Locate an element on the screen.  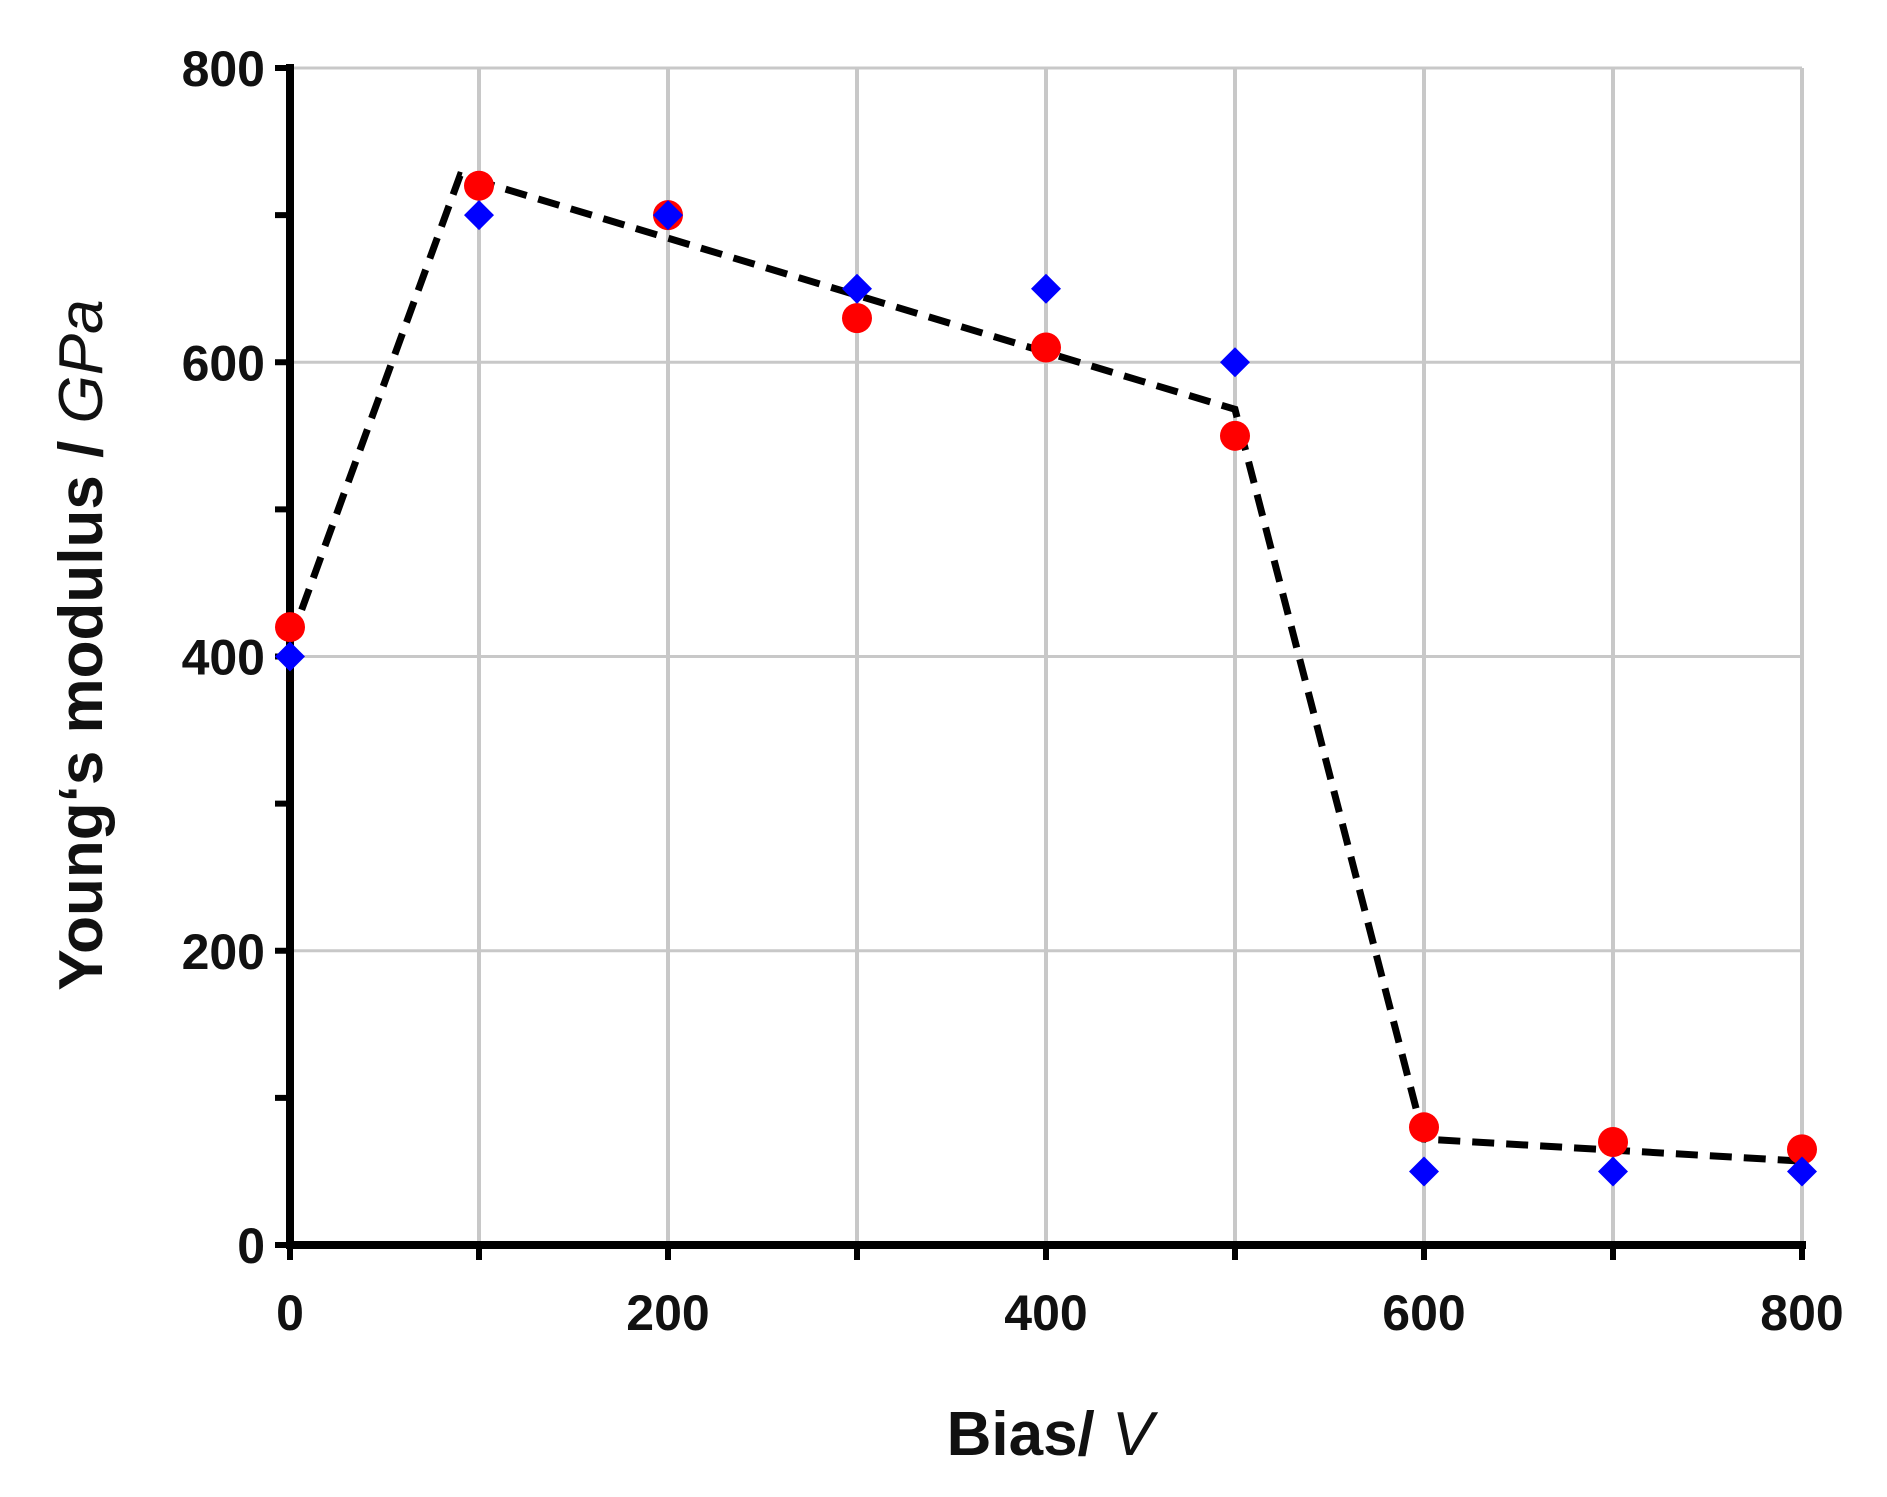
y-axis-label: Young‘s modulus / is located at coordinates (81, 716).